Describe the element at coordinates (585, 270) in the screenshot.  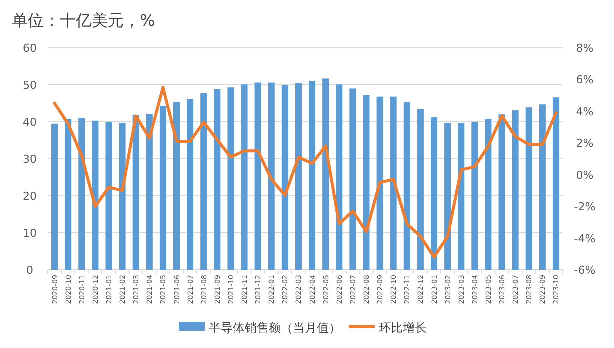
I see `y2-tick-label: -6%` at that location.